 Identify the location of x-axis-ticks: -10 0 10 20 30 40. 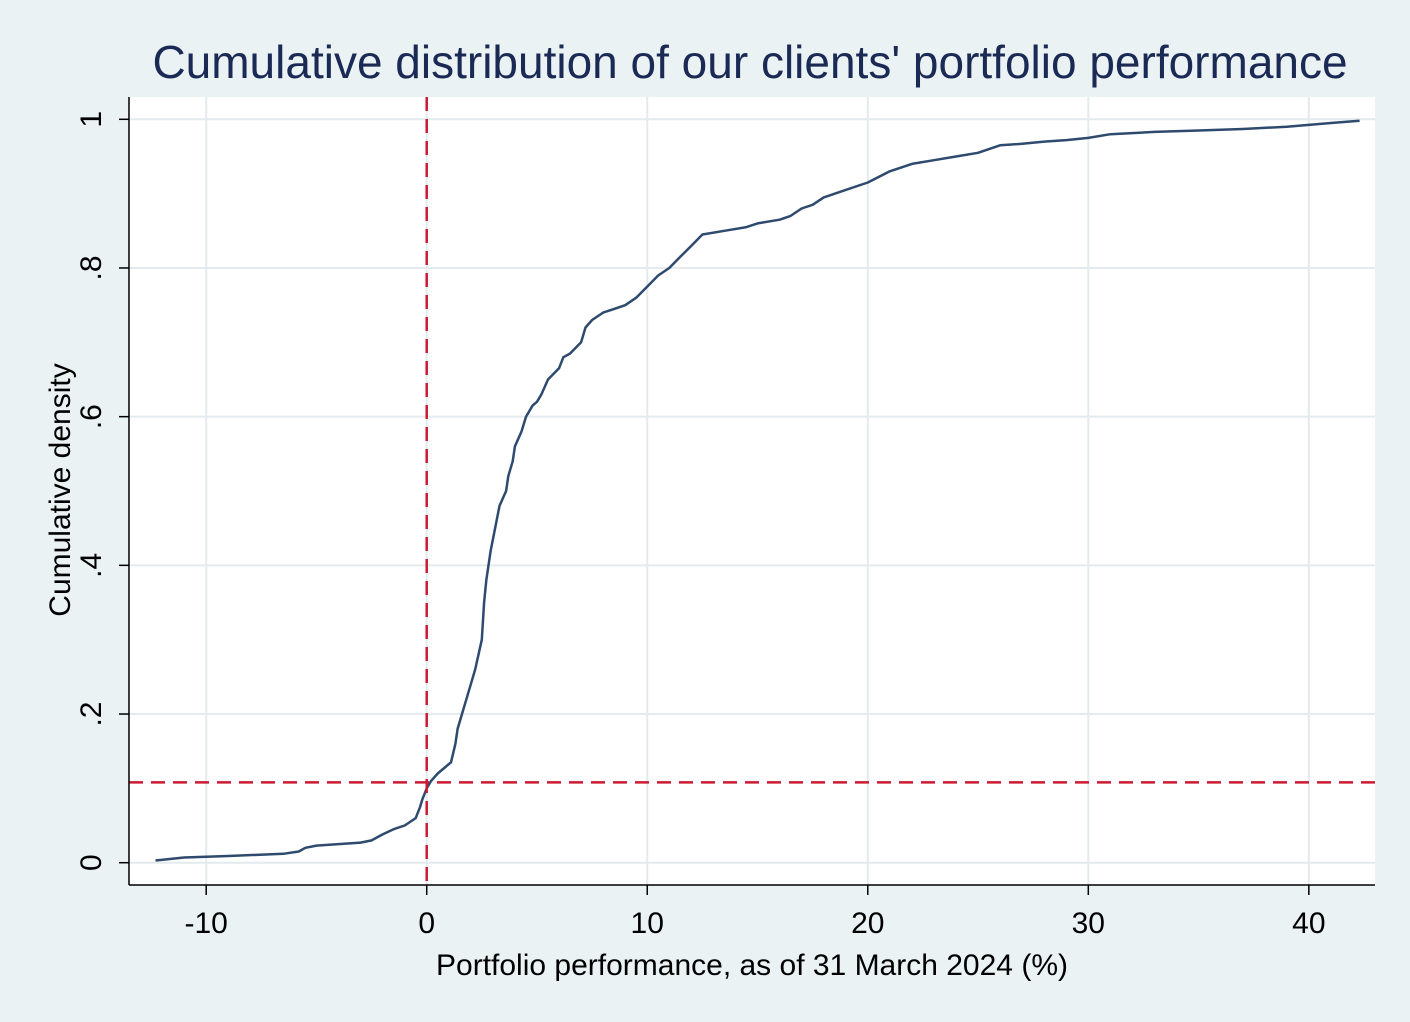
(755, 912).